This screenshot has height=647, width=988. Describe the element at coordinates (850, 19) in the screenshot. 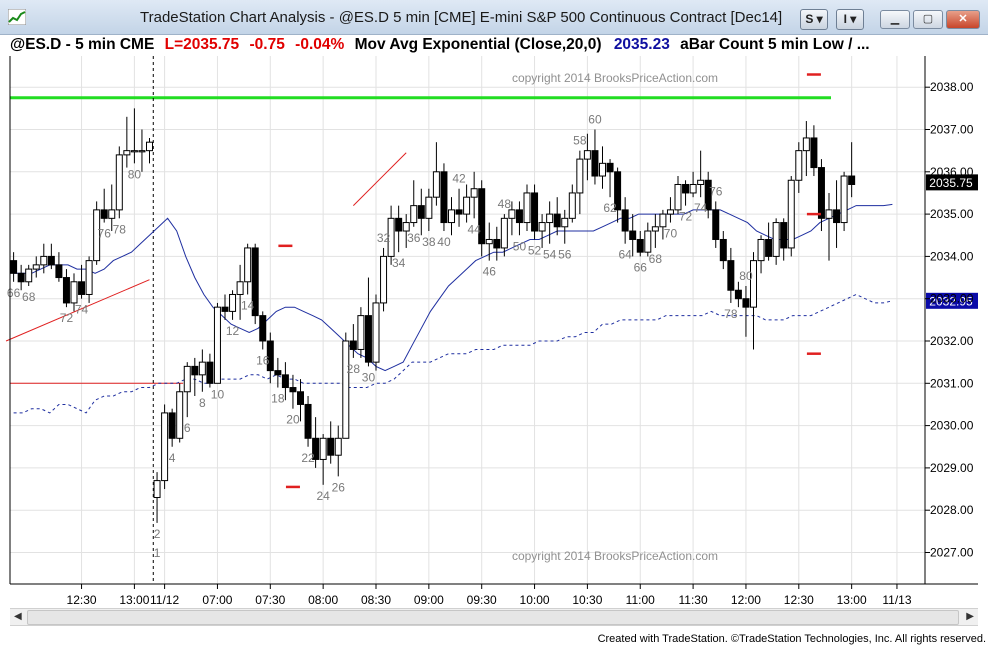

I see `insert-menu-button: I ▾` at that location.